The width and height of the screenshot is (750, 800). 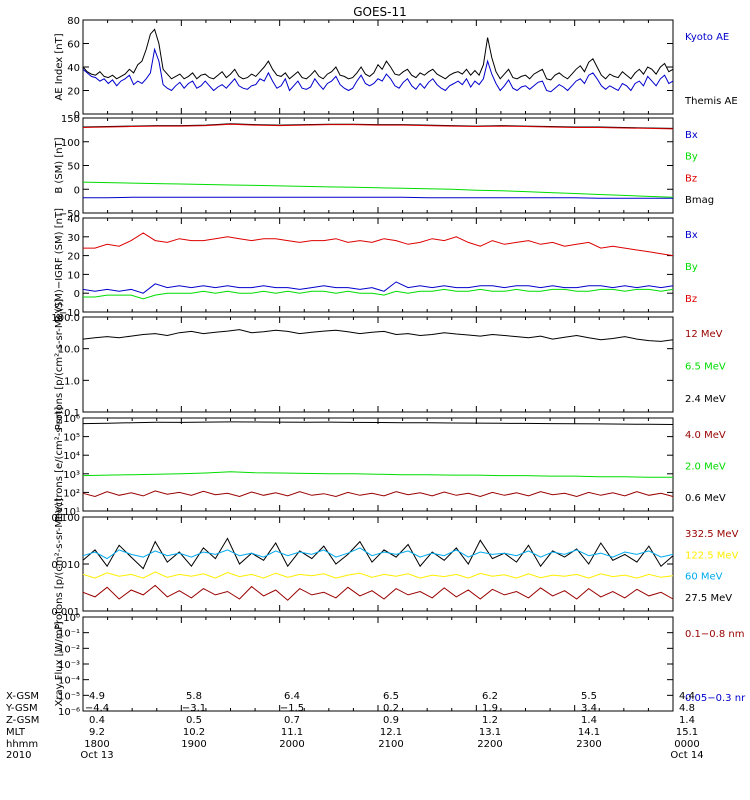 What do you see at coordinates (378, 575) in the screenshot?
I see `series-line-122-5-mev` at bounding box center [378, 575].